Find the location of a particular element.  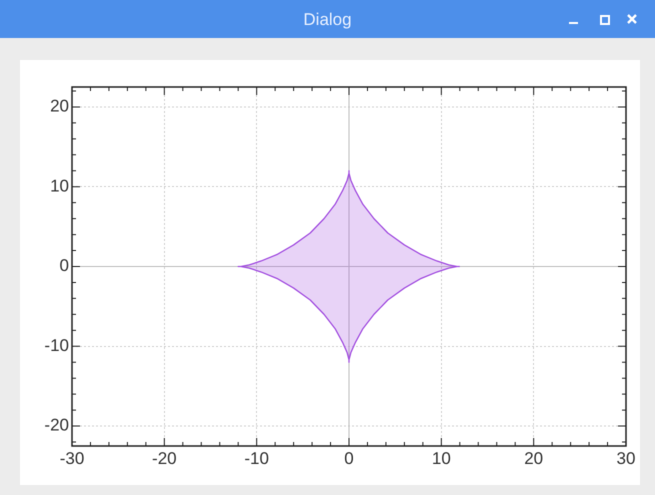

x-tick-label: 30 is located at coordinates (626, 458).